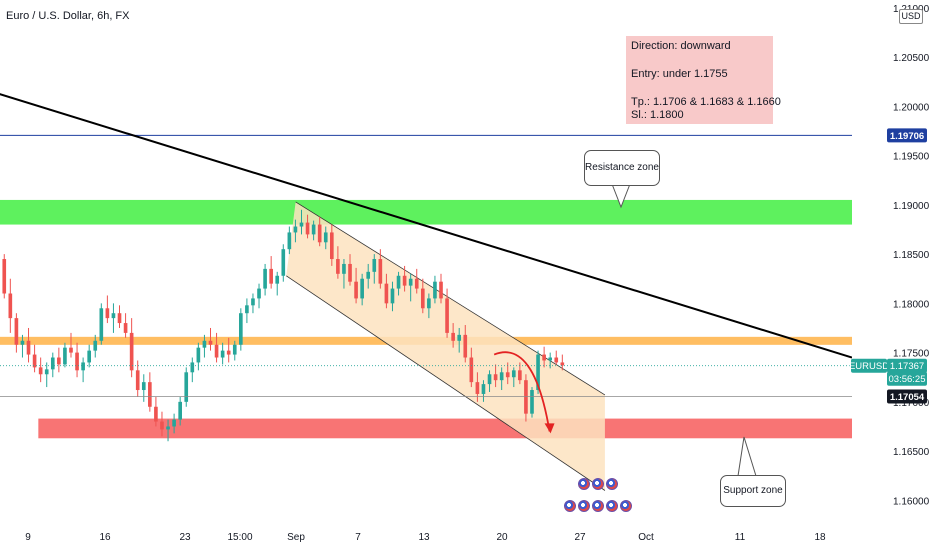 The image size is (932, 550). What do you see at coordinates (911, 255) in the screenshot?
I see `y-tick-label: 1.18500` at bounding box center [911, 255].